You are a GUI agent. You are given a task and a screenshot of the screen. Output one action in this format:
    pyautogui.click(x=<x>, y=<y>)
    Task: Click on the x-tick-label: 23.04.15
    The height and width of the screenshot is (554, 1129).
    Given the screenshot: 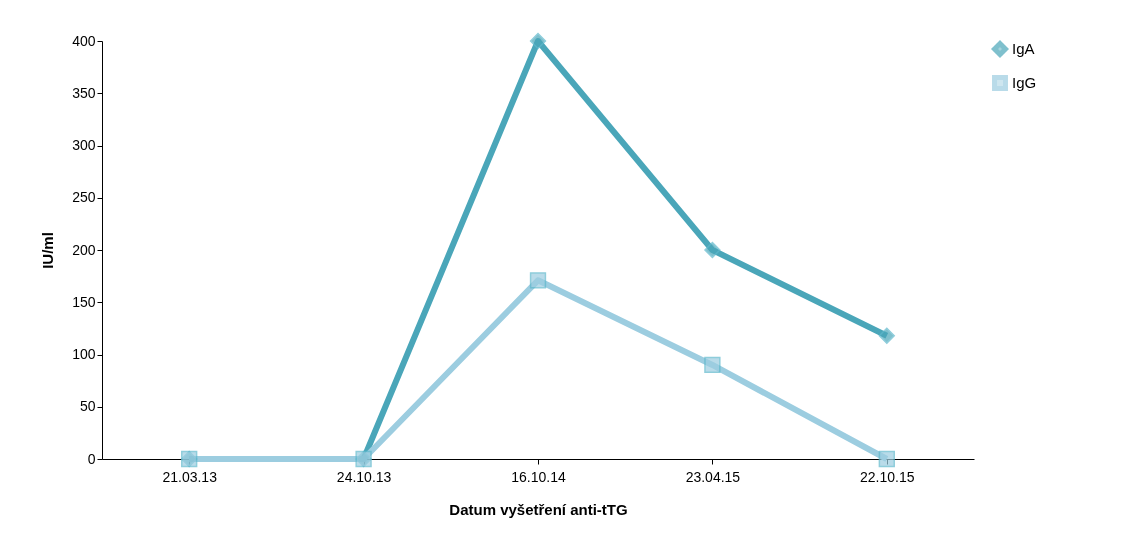 What is the action you would take?
    pyautogui.click(x=713, y=476)
    